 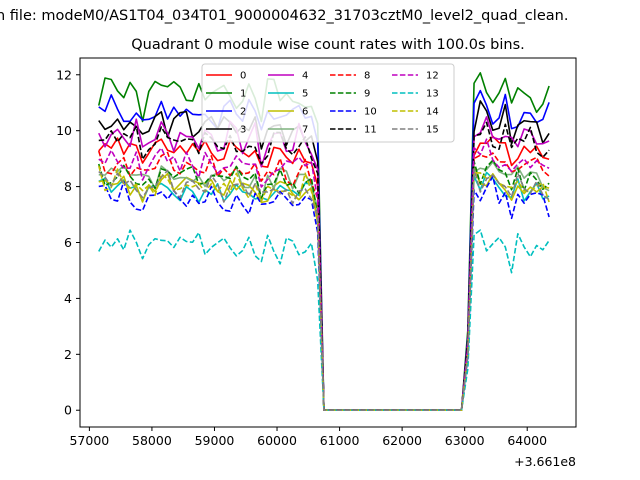 I want to click on y-tick-label: 4, so click(x=68, y=298).